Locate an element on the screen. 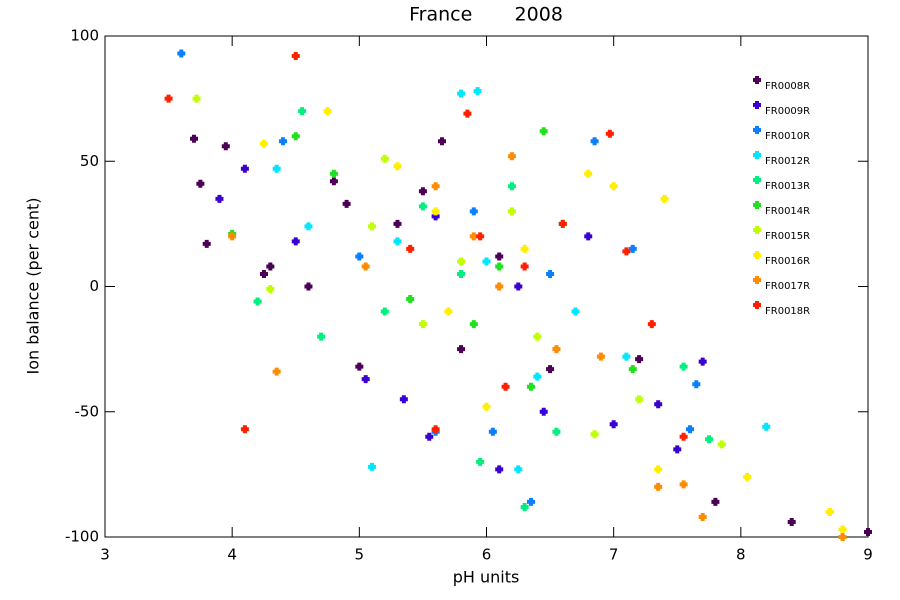  legend-label: FR0014R is located at coordinates (787, 211).